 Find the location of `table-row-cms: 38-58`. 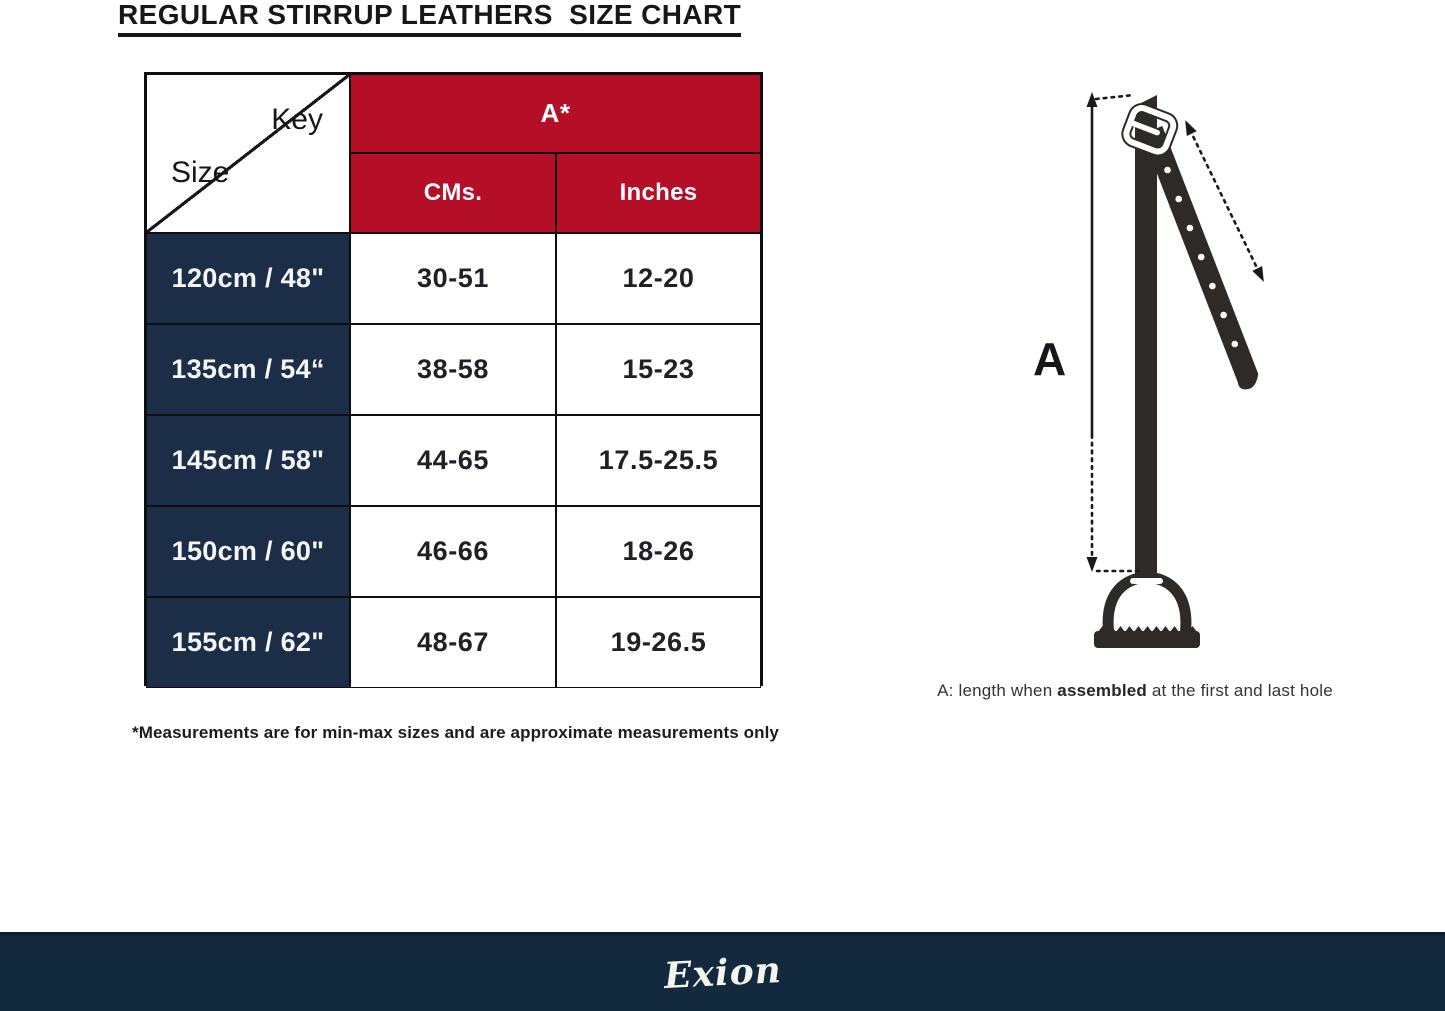

table-row-cms: 38-58 is located at coordinates (453, 369).